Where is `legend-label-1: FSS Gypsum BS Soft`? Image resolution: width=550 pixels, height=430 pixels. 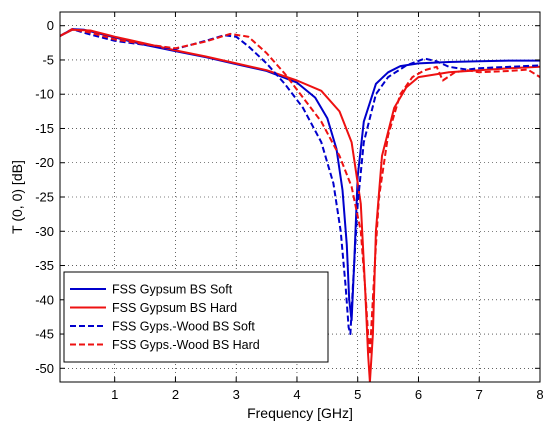
legend-label-1: FSS Gypsum BS Soft is located at coordinates (172, 290).